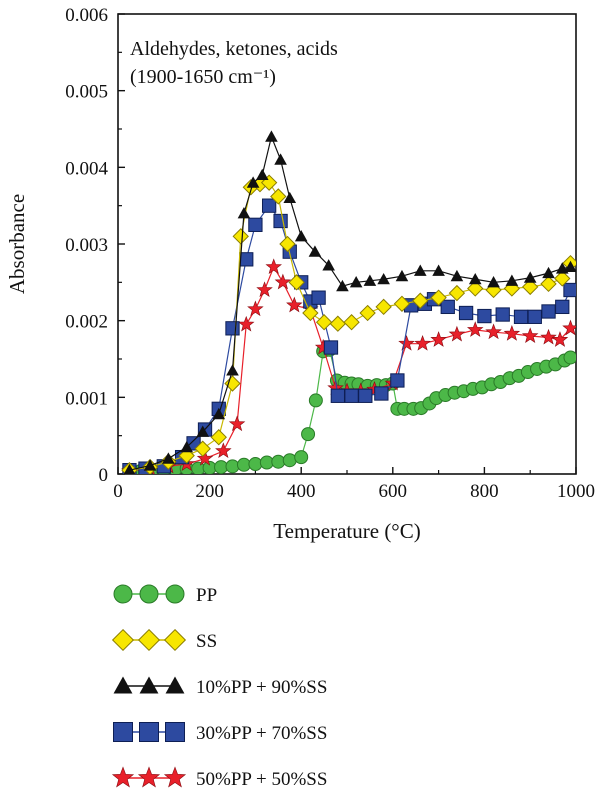  What do you see at coordinates (234, 49) in the screenshot?
I see `annotation-line-1: Aldehydes, ketones, acids` at bounding box center [234, 49].